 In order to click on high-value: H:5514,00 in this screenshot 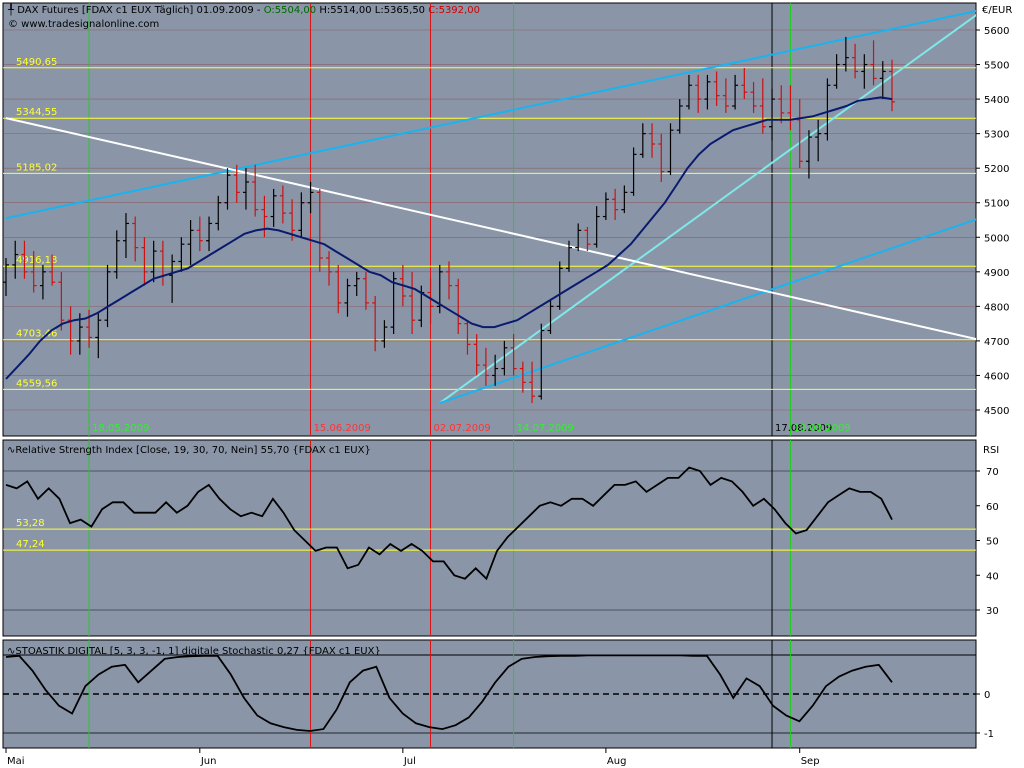, I will do `click(345, 10)`.